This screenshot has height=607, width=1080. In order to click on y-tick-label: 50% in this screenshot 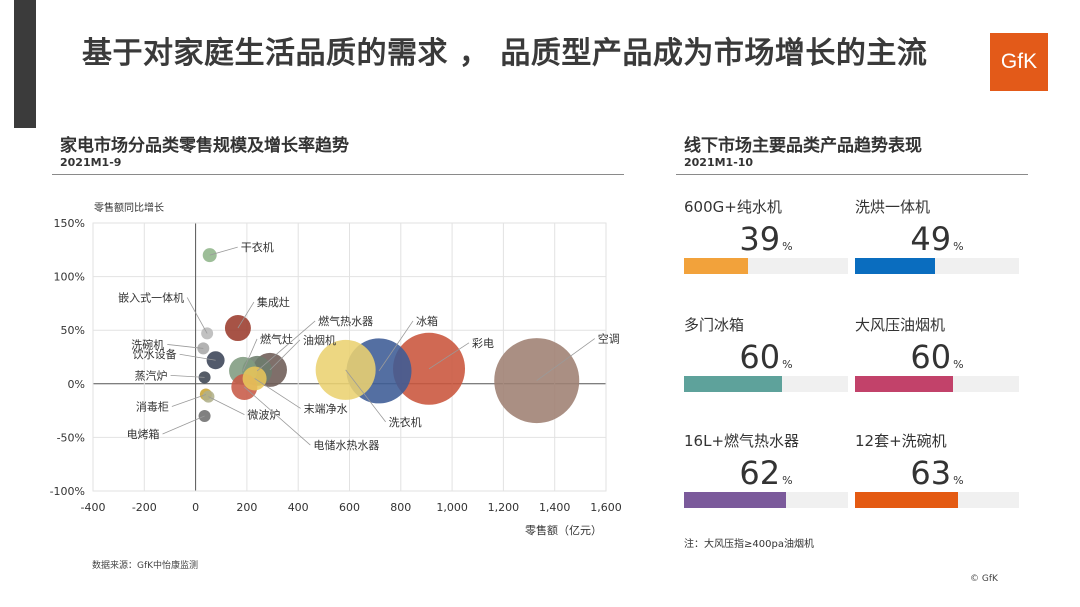, I will do `click(73, 330)`.